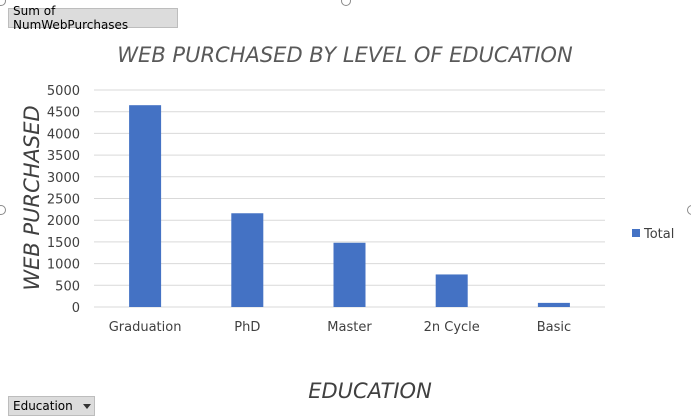 This screenshot has width=691, height=418. Describe the element at coordinates (67, 286) in the screenshot. I see `y-tick-label: 500` at that location.